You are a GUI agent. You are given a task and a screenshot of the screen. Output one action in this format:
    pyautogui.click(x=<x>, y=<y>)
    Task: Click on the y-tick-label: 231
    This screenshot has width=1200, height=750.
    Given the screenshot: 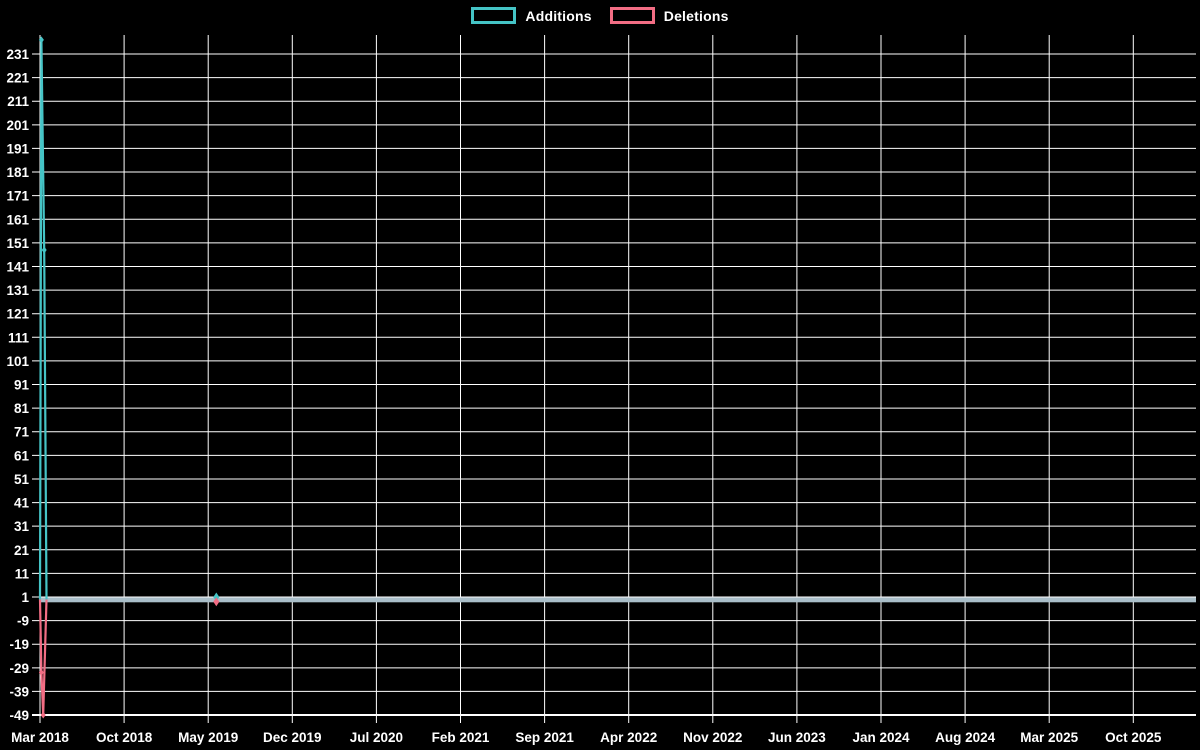 What is the action you would take?
    pyautogui.click(x=17, y=54)
    